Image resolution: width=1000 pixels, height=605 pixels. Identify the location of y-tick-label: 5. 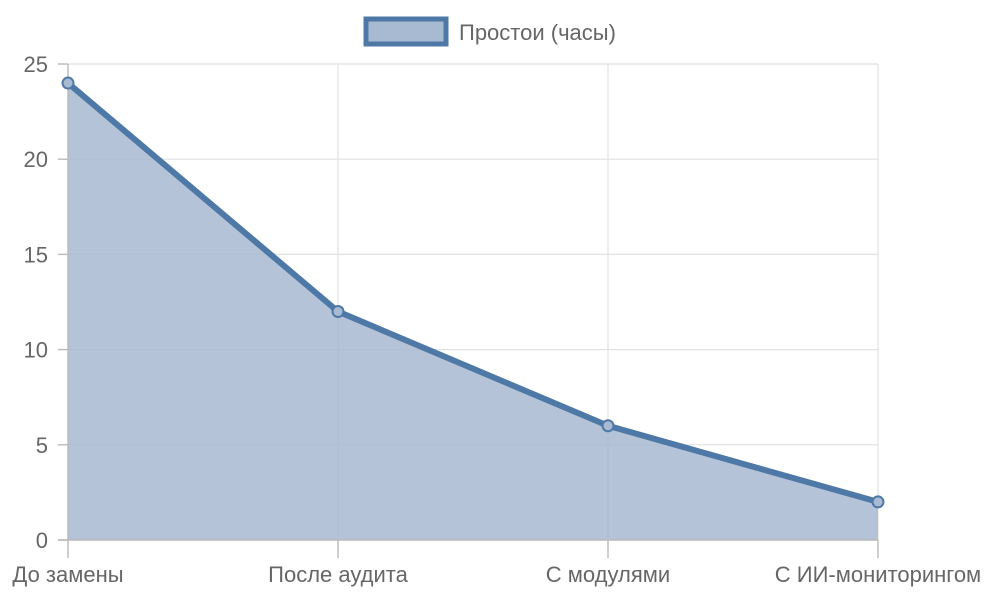
(42, 445).